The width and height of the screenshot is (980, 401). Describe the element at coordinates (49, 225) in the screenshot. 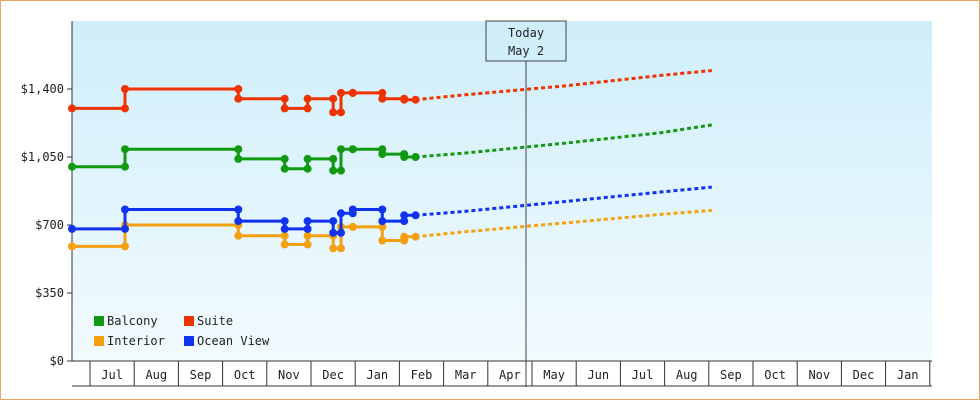

I see `y-tick-label: $700` at that location.